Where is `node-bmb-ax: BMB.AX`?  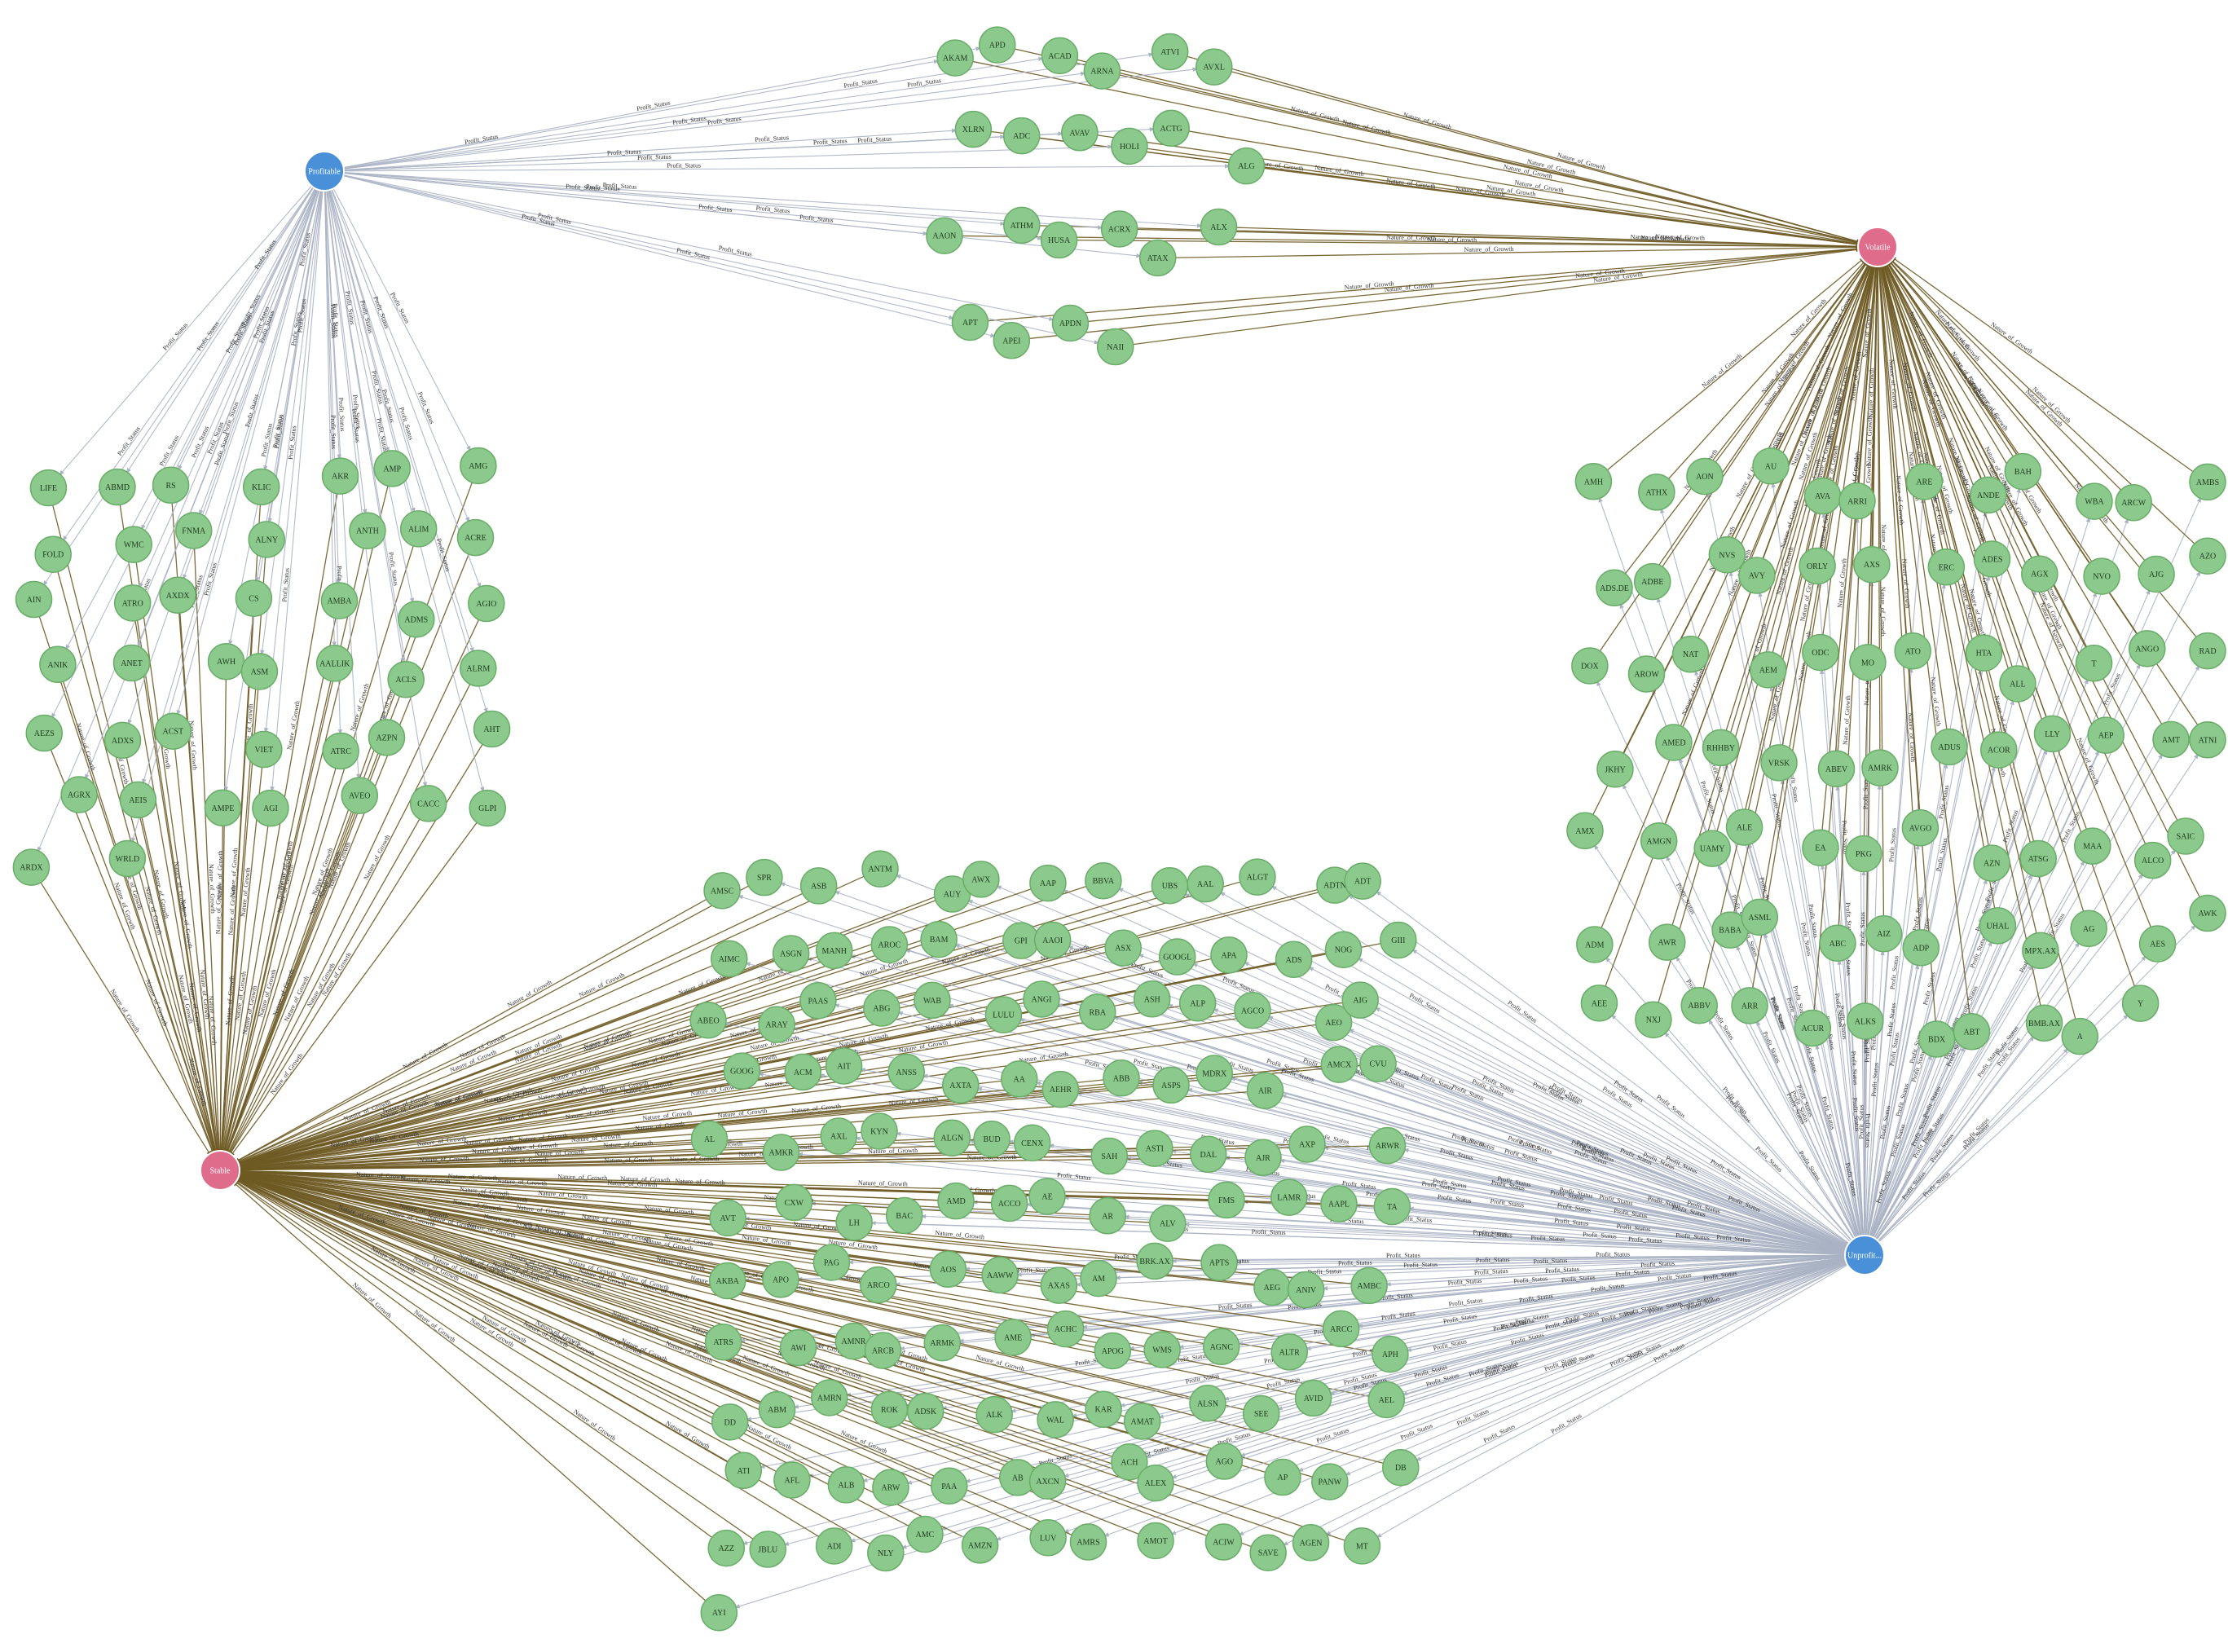
node-bmb-ax: BMB.AX is located at coordinates (2044, 1023).